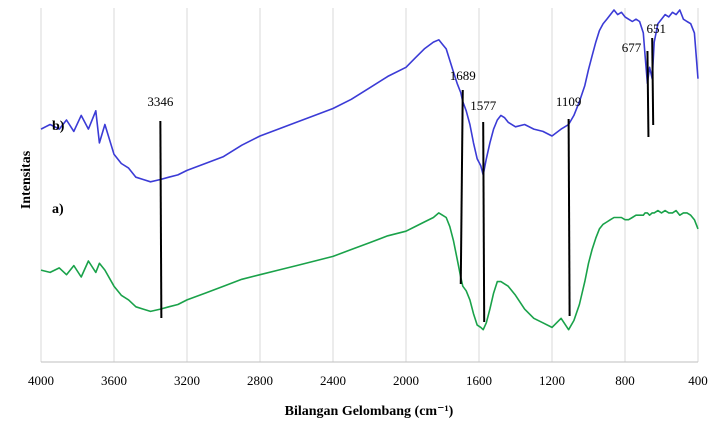  I want to click on y-axis-label: Intensitas, so click(26, 179).